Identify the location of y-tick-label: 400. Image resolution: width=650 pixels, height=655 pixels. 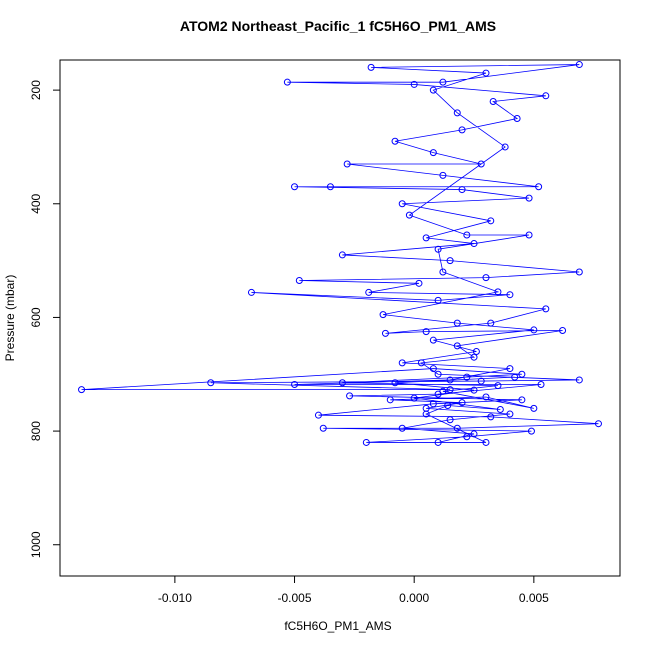
(36, 203).